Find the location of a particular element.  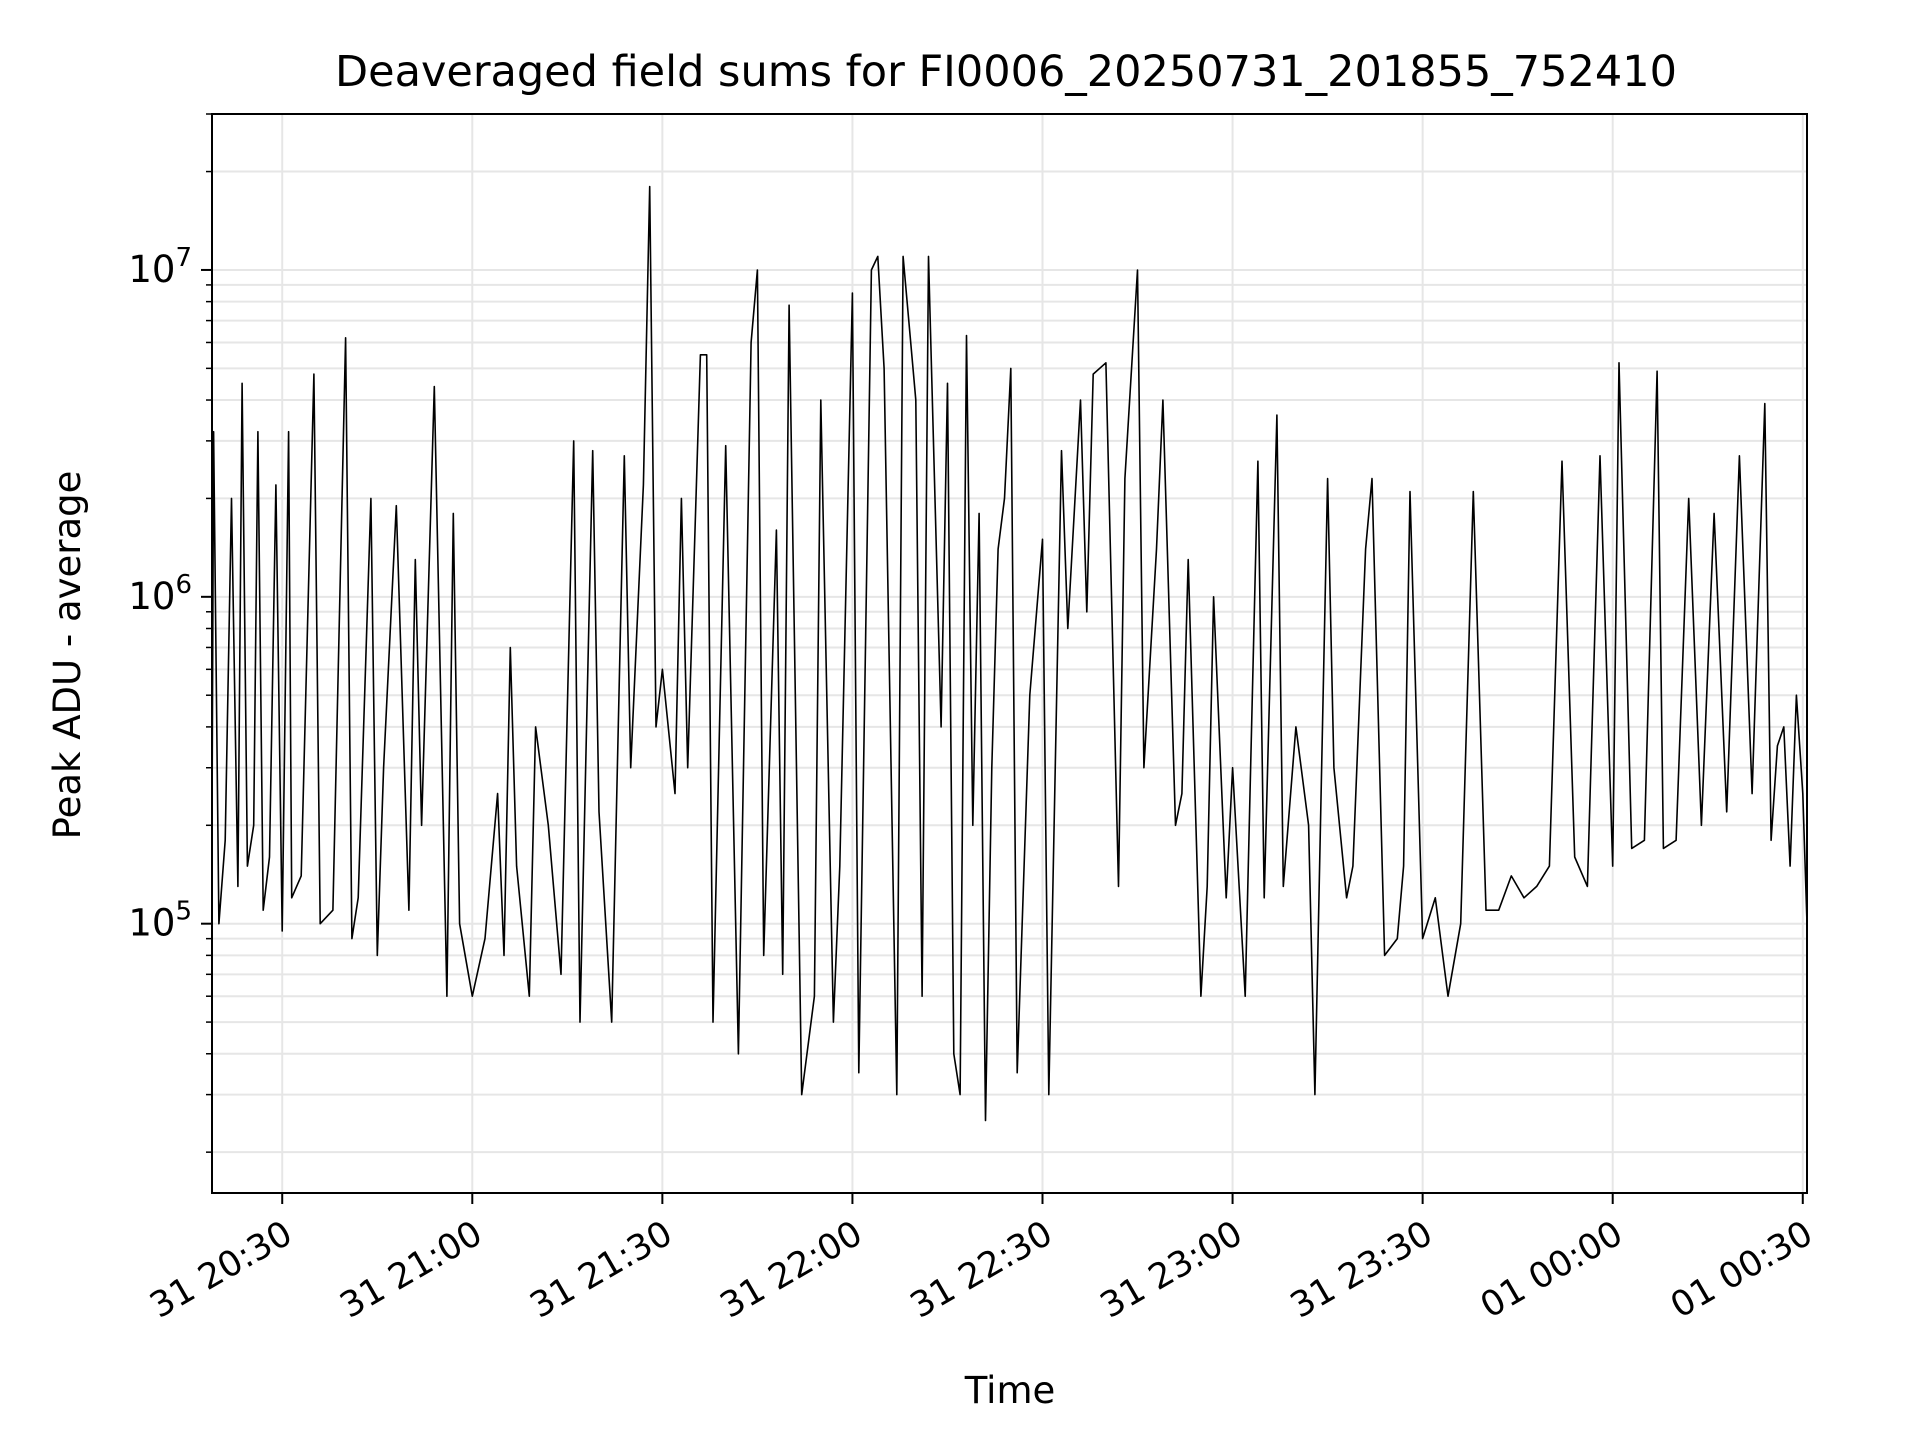

y-tick-label-layer: 105 106 107 is located at coordinates (160, 594).